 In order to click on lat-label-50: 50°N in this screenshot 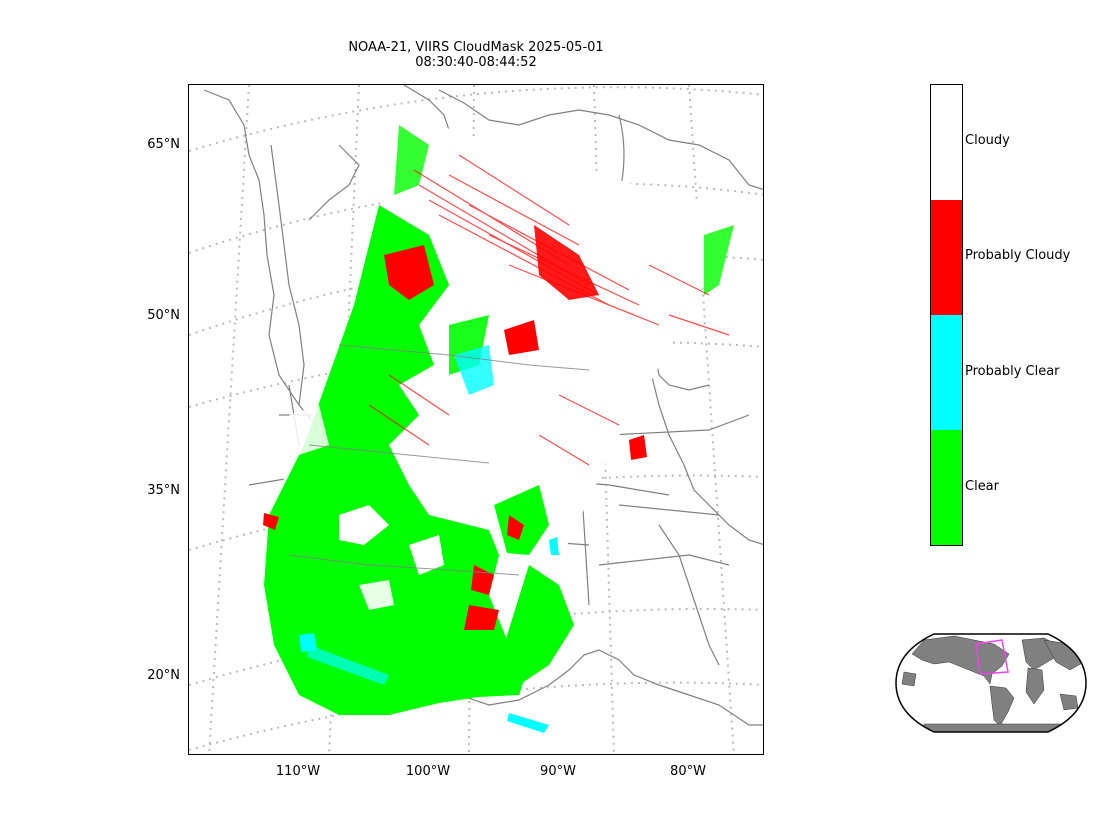, I will do `click(163, 315)`.